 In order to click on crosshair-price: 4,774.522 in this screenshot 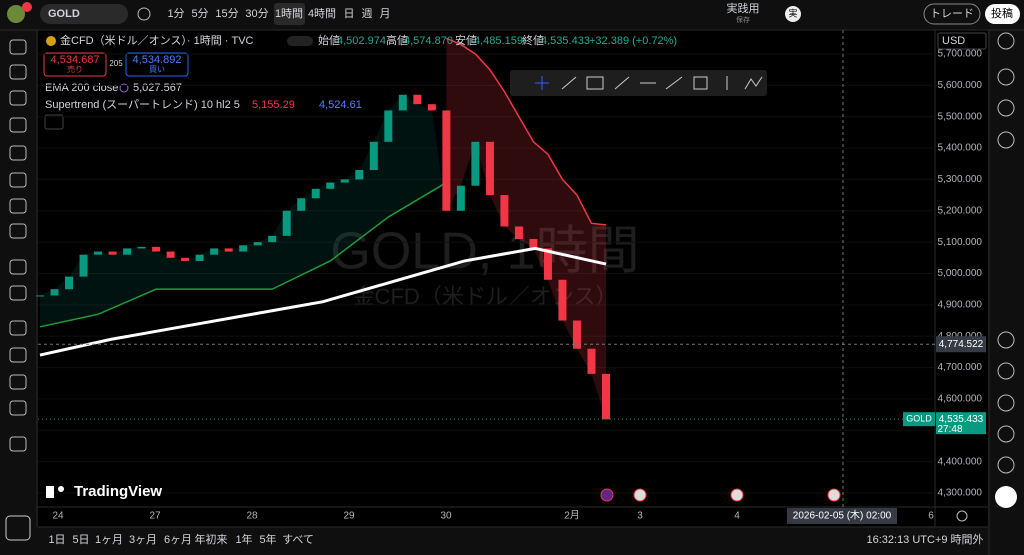, I will do `click(961, 344)`.